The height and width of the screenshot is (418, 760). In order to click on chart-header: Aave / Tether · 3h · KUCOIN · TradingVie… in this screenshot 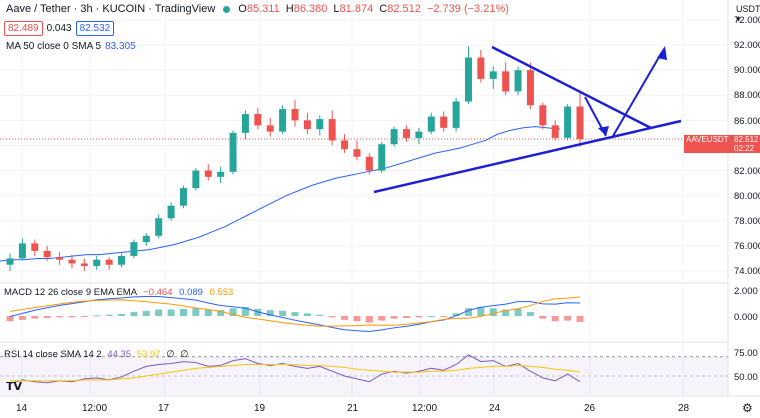, I will do `click(259, 9)`.